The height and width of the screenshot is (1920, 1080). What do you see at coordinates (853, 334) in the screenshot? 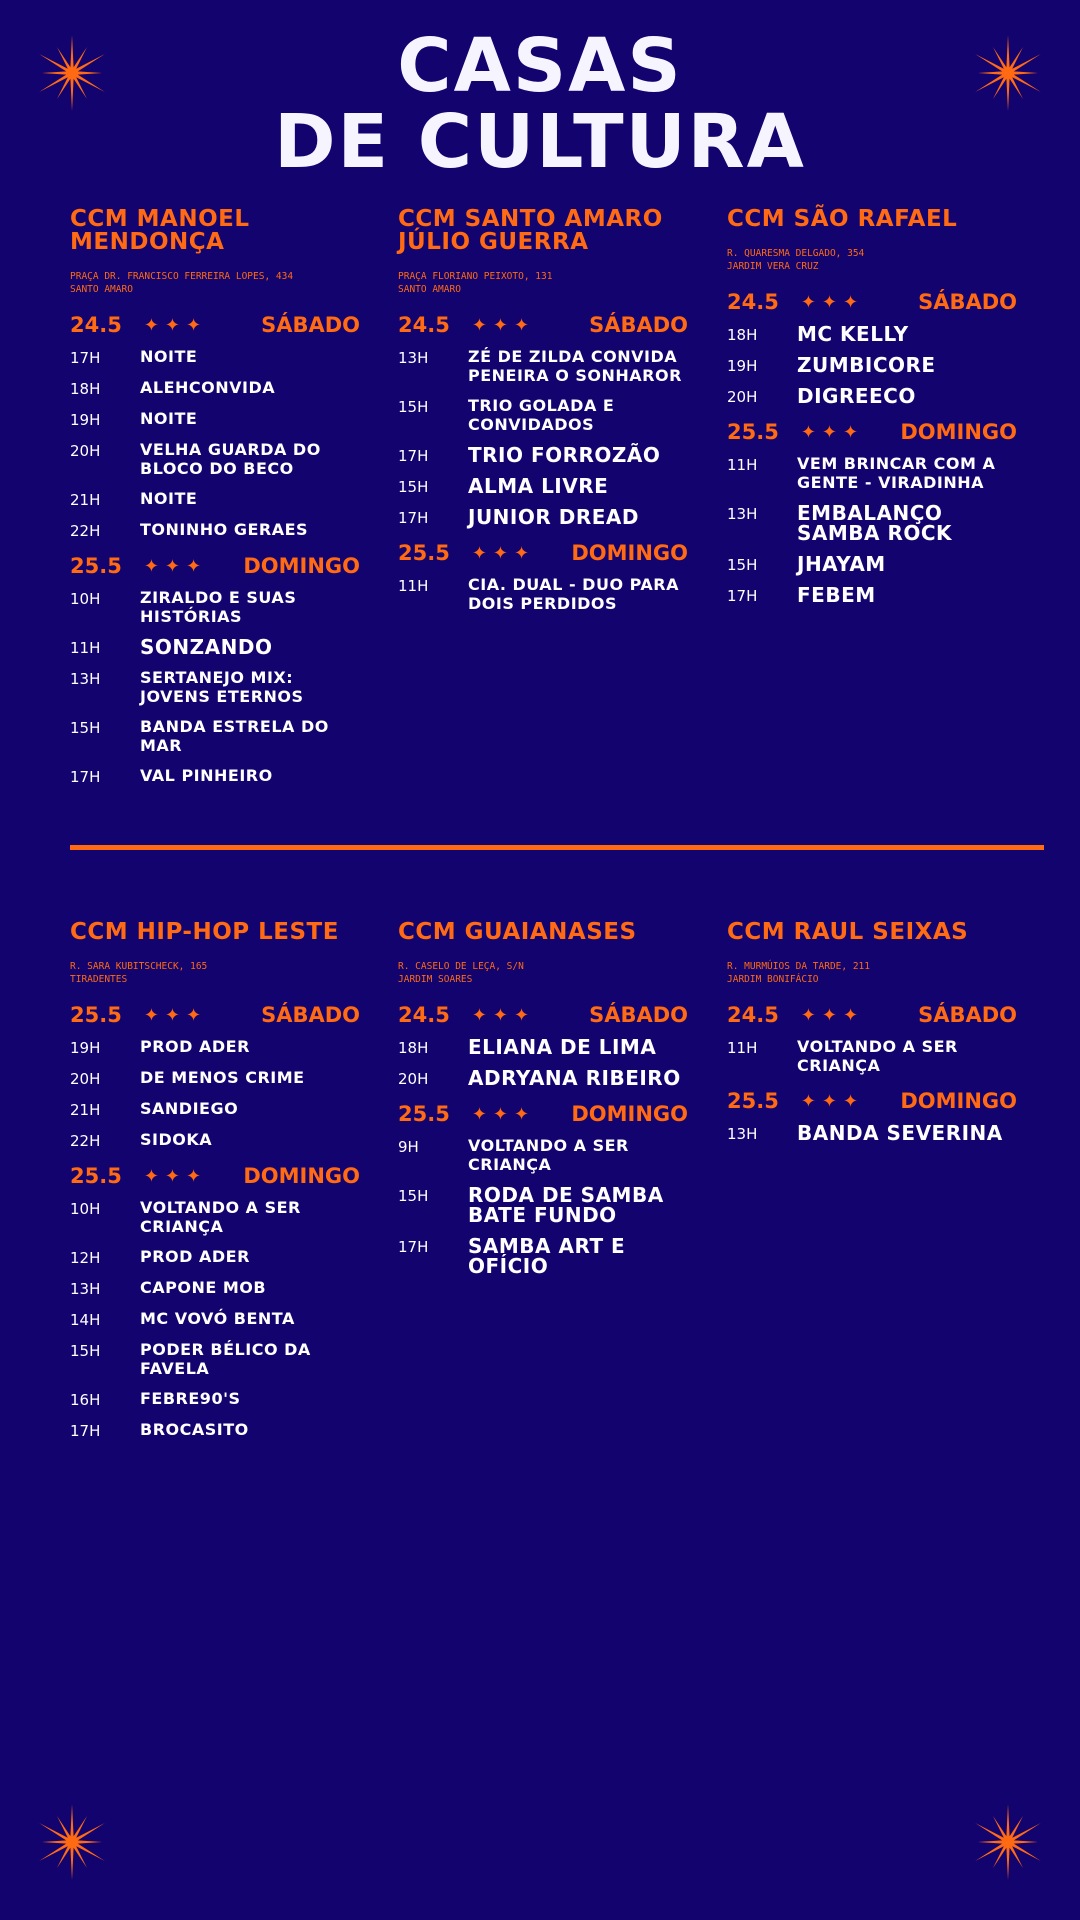
I see `event-name: MC Kelly` at bounding box center [853, 334].